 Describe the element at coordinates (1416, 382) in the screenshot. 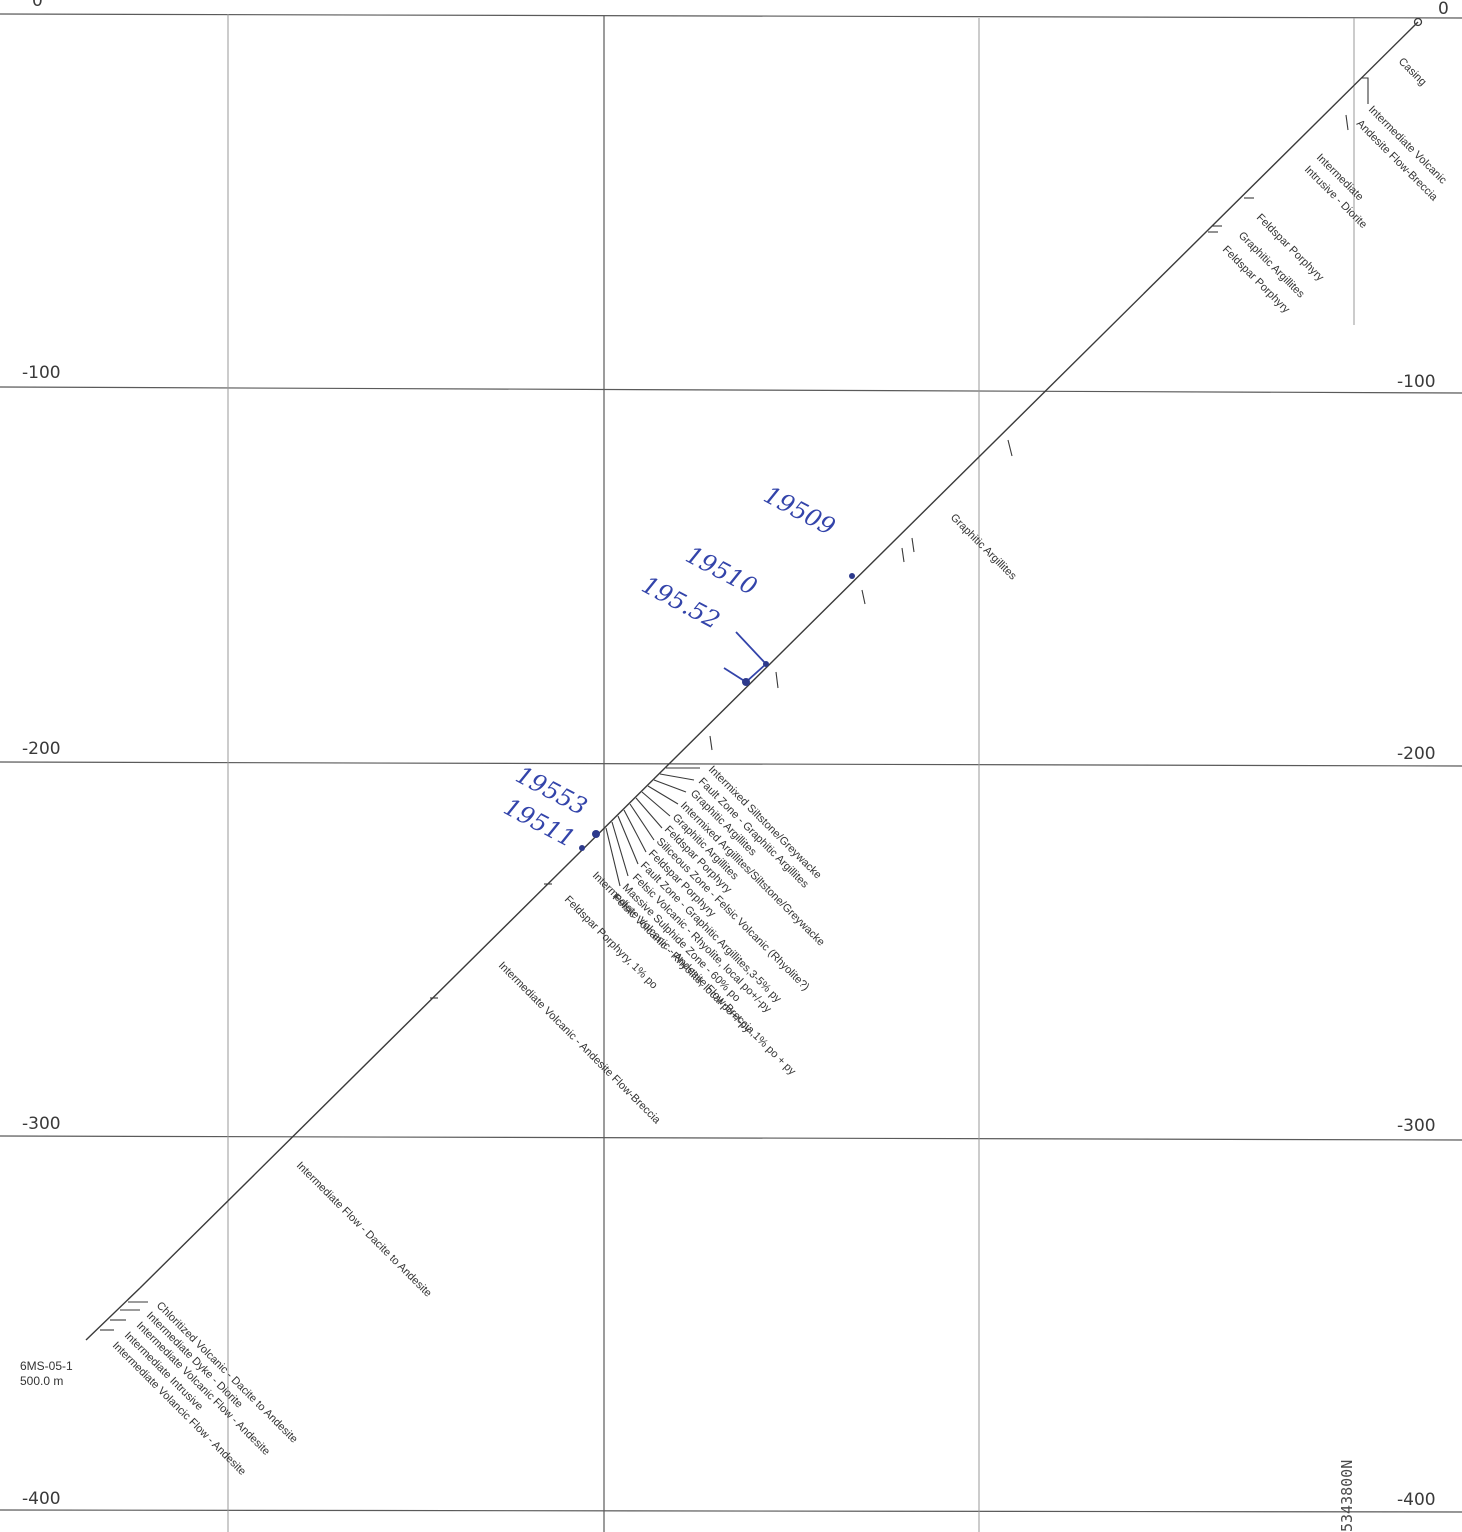

I see `elev-right-100: -100` at that location.